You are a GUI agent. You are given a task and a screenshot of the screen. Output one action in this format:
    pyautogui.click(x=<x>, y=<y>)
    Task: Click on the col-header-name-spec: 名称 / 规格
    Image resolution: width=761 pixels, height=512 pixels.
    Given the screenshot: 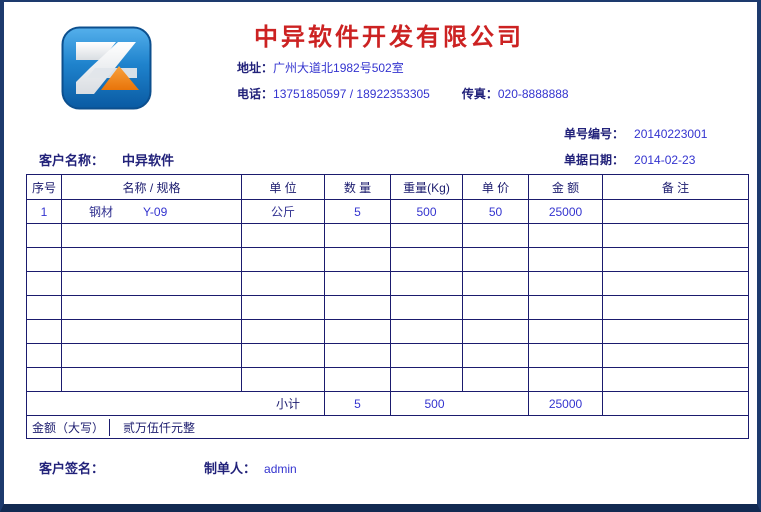 What is the action you would take?
    pyautogui.click(x=151, y=187)
    